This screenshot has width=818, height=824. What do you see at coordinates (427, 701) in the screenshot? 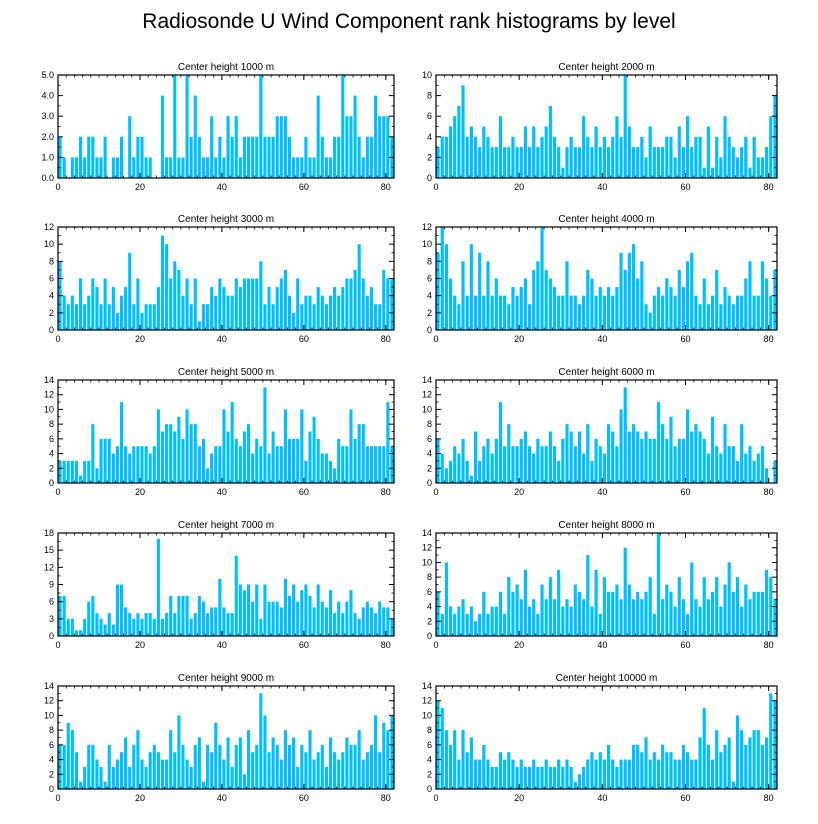
I see `y-tick-label: 12` at bounding box center [427, 701].